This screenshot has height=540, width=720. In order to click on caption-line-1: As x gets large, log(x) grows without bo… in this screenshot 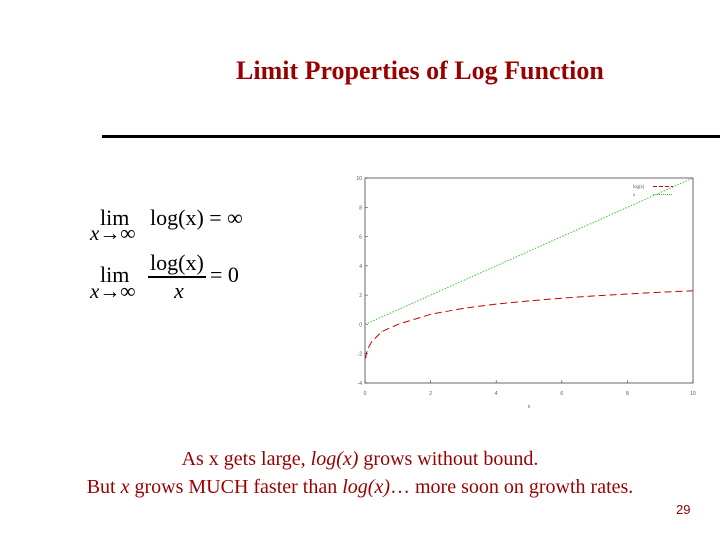, I will do `click(360, 459)`.